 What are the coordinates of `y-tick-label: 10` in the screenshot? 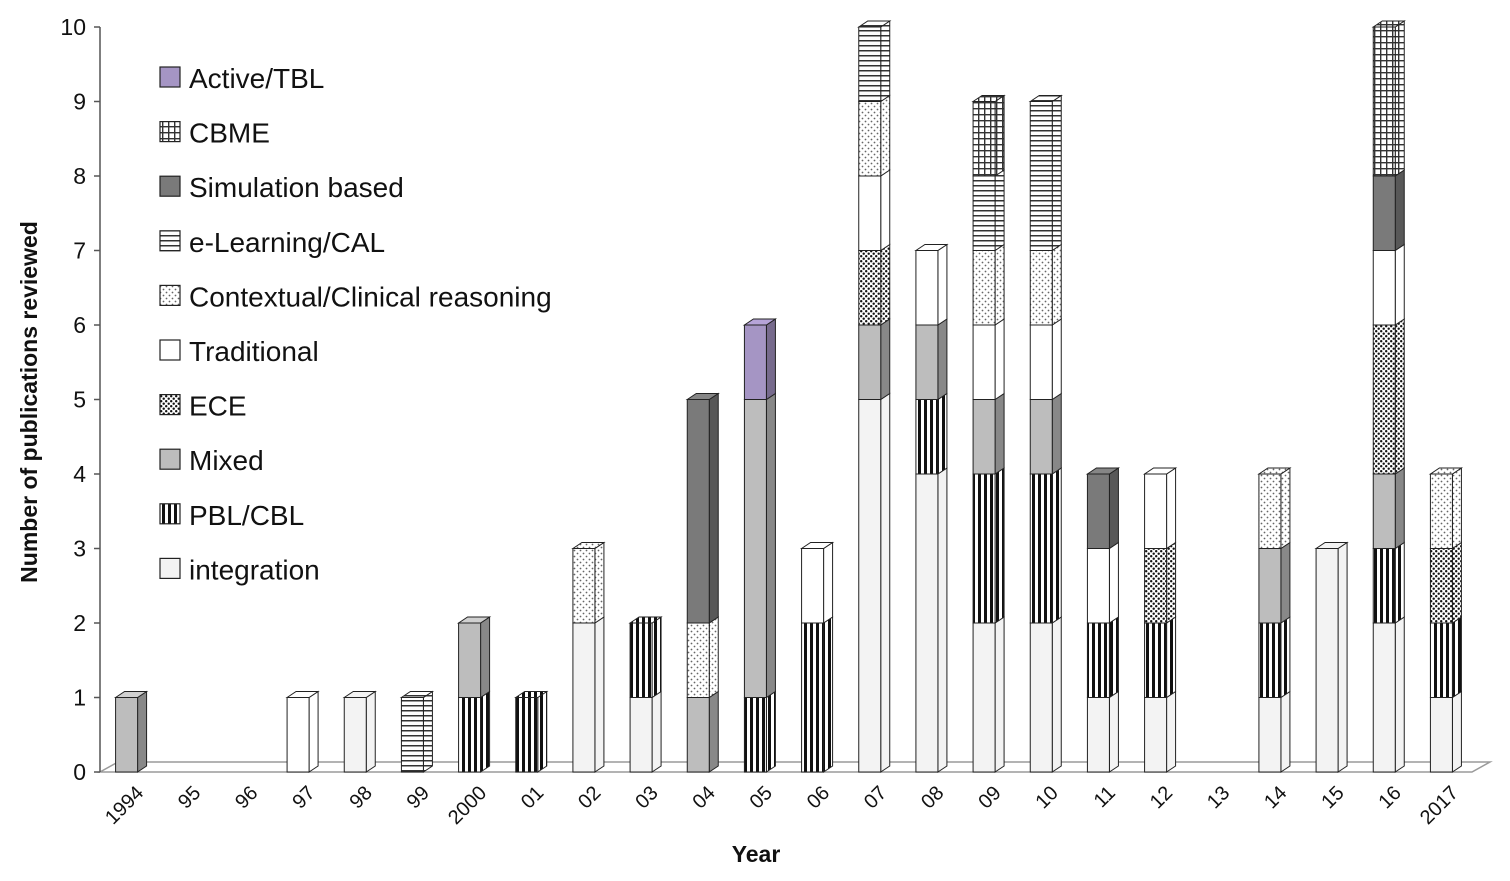 It's located at (73, 27).